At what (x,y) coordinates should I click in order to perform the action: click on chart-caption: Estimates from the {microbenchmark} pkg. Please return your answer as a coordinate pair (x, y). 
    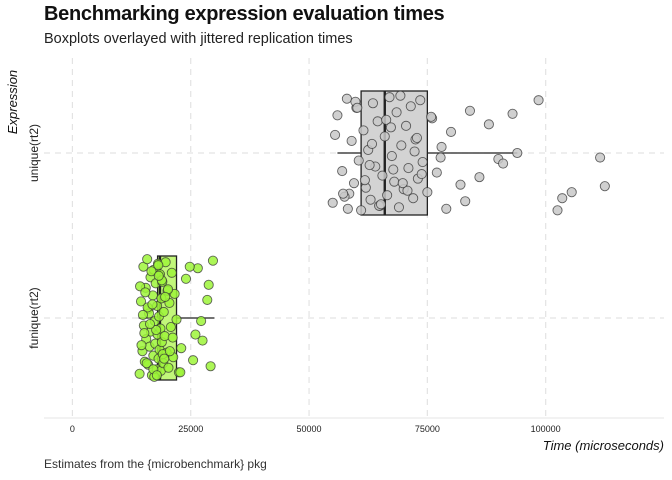
    Looking at the image, I should click on (155, 464).